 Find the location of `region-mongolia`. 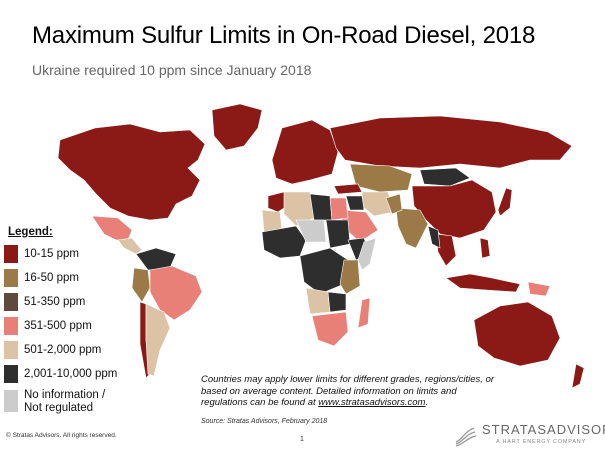

region-mongolia is located at coordinates (445, 177).